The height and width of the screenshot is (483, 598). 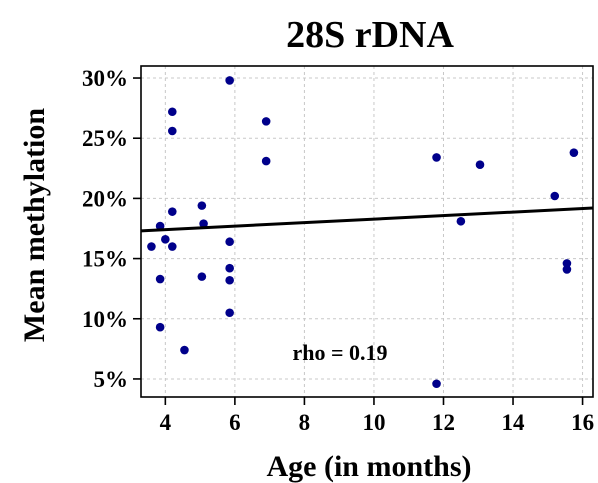 What do you see at coordinates (105, 138) in the screenshot?
I see `y-tick-label: 25%` at bounding box center [105, 138].